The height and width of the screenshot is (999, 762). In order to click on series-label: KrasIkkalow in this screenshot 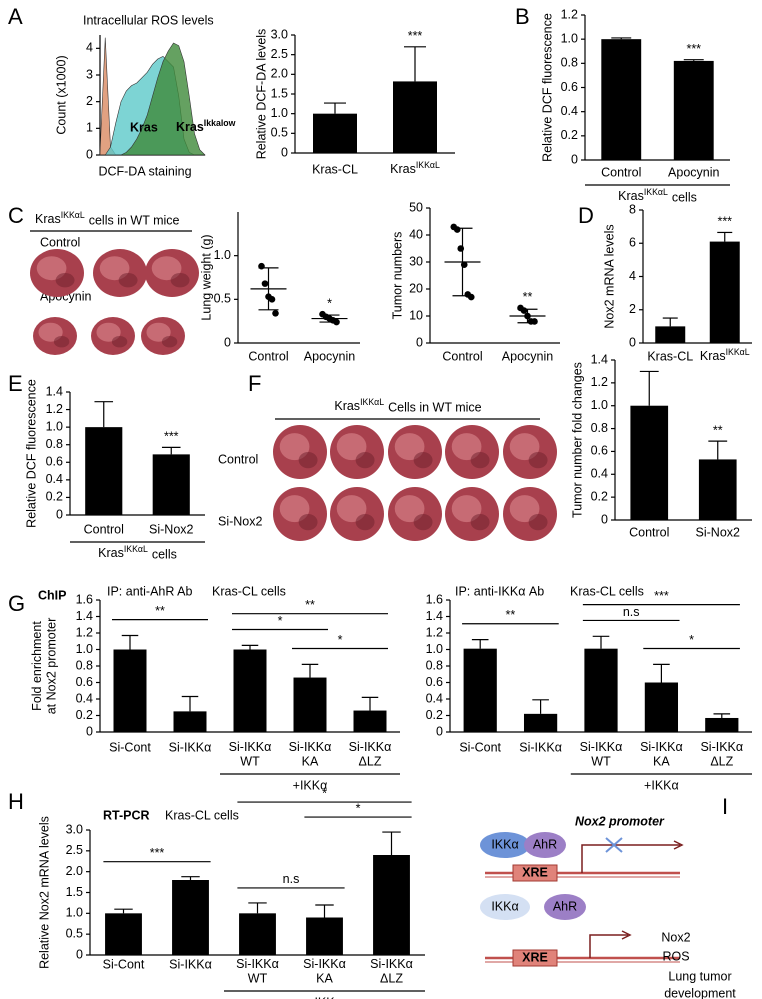, I will do `click(206, 126)`.